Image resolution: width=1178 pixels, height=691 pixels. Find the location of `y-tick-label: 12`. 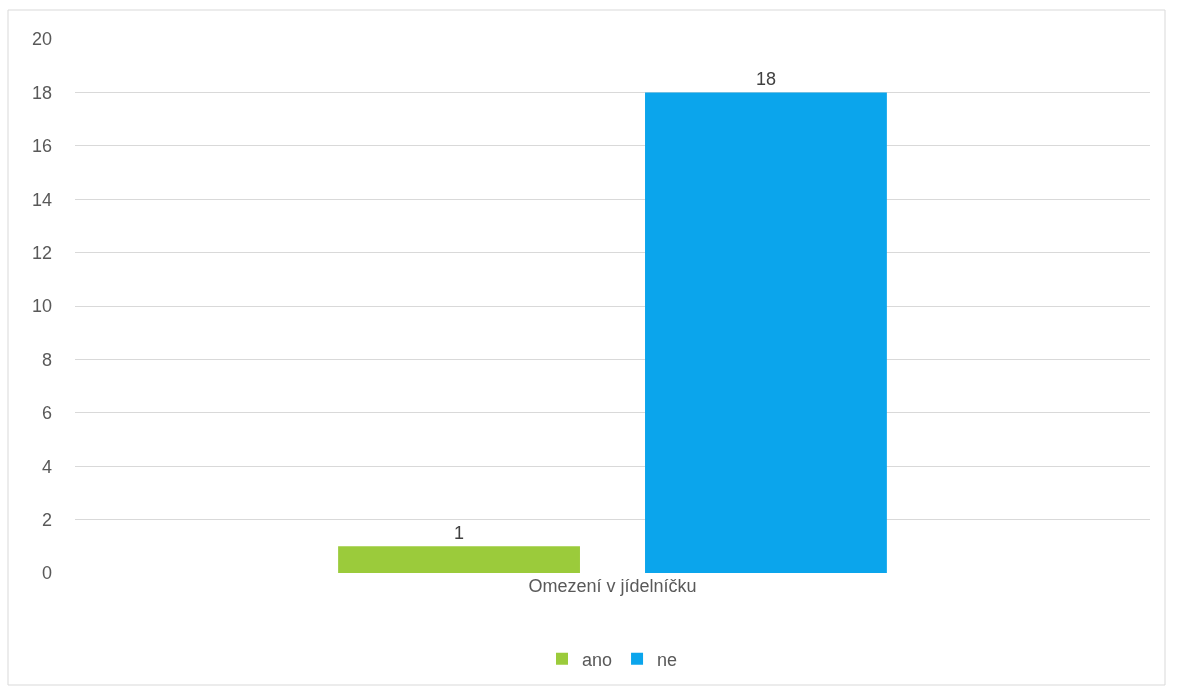

y-tick-label: 12 is located at coordinates (41, 252).